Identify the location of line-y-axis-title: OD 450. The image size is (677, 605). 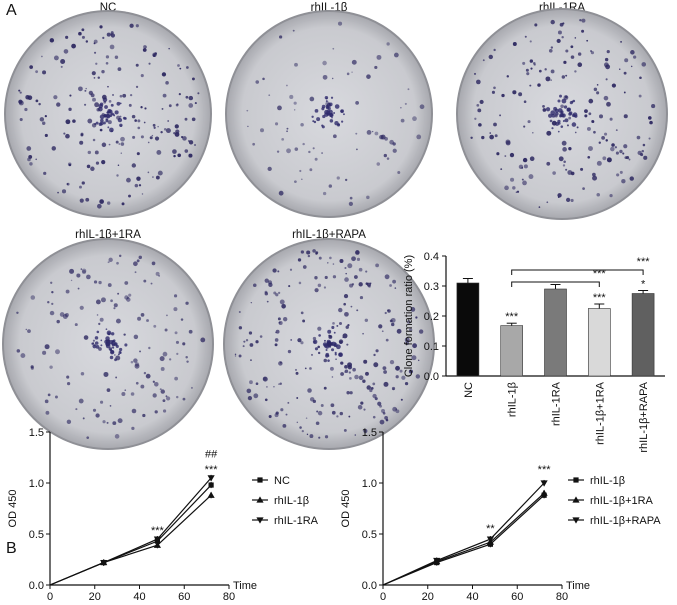
(346, 509).